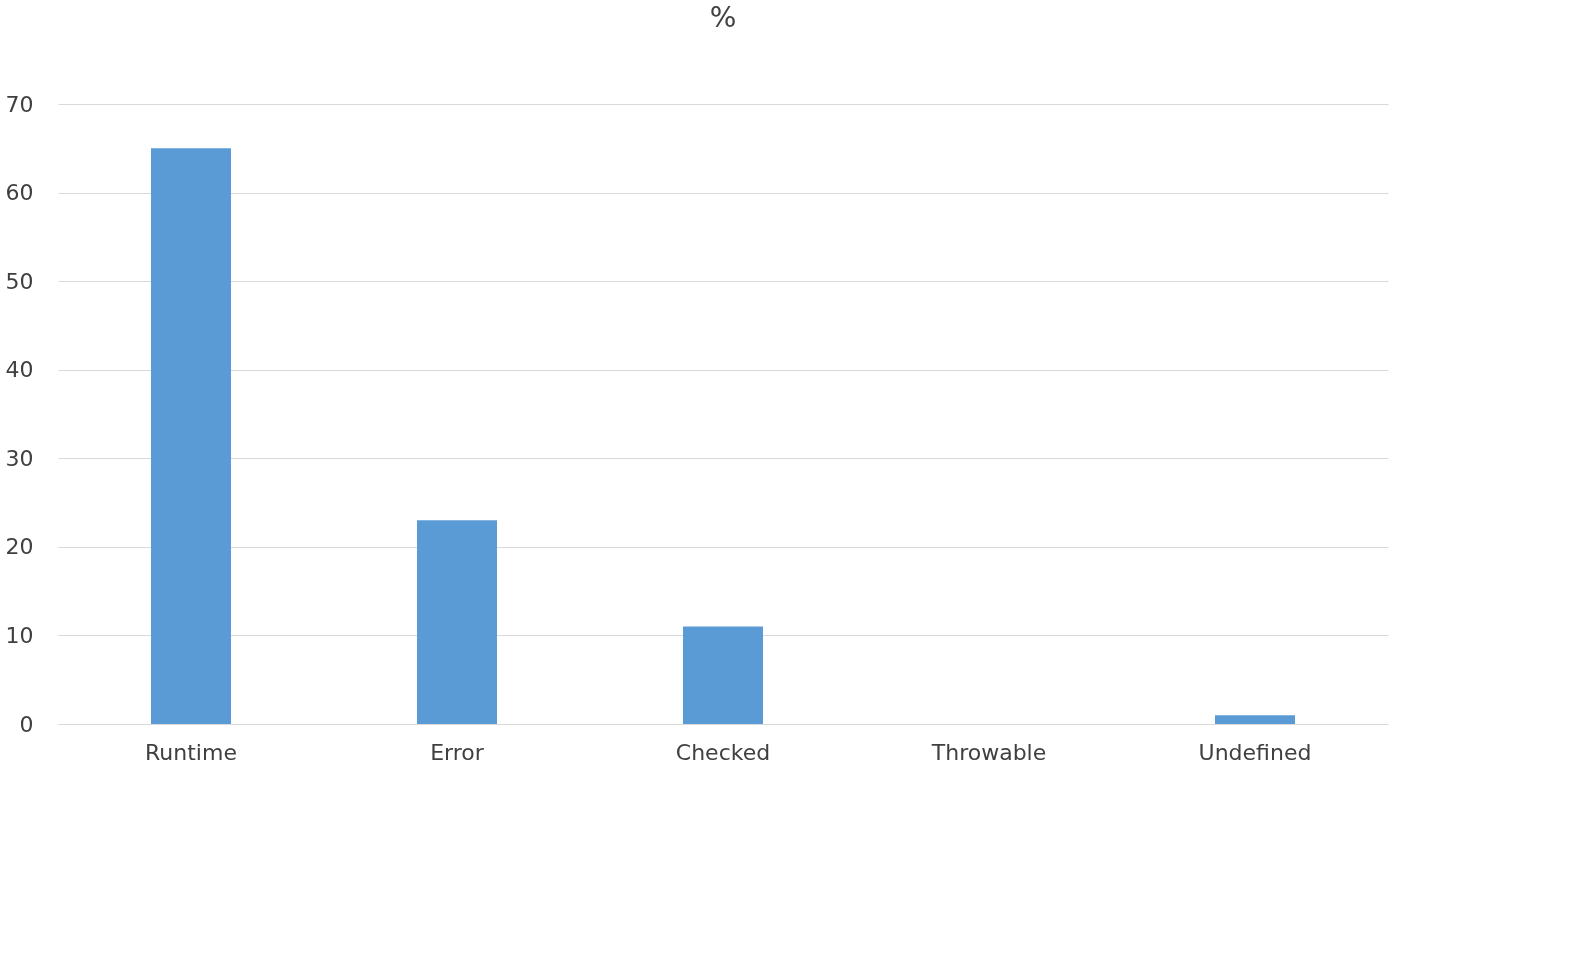  What do you see at coordinates (26, 724) in the screenshot?
I see `y-tick-label: 0` at bounding box center [26, 724].